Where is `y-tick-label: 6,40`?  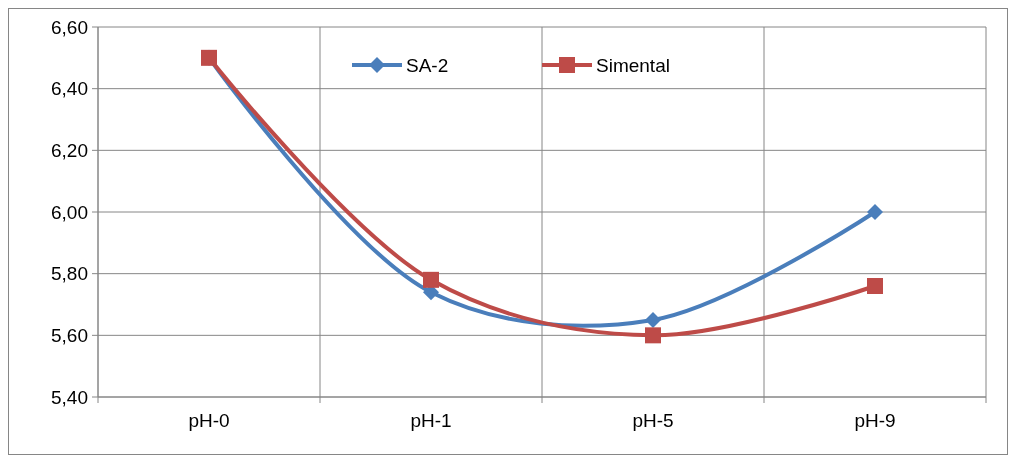
y-tick-label: 6,40 is located at coordinates (69, 89).